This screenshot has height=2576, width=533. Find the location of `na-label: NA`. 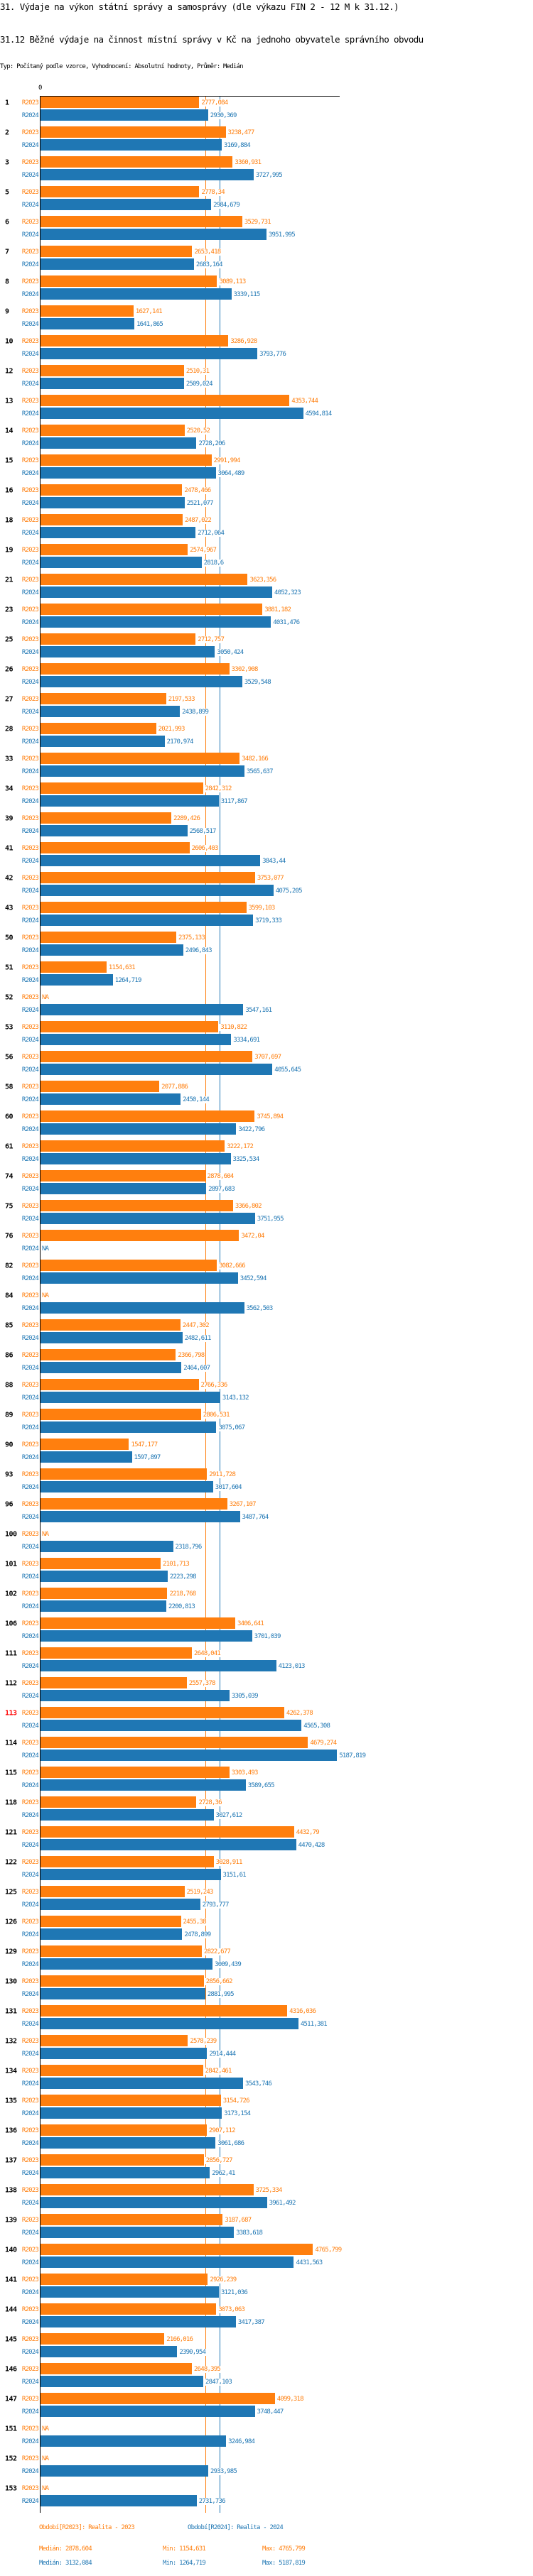

na-label: NA is located at coordinates (45, 1248).